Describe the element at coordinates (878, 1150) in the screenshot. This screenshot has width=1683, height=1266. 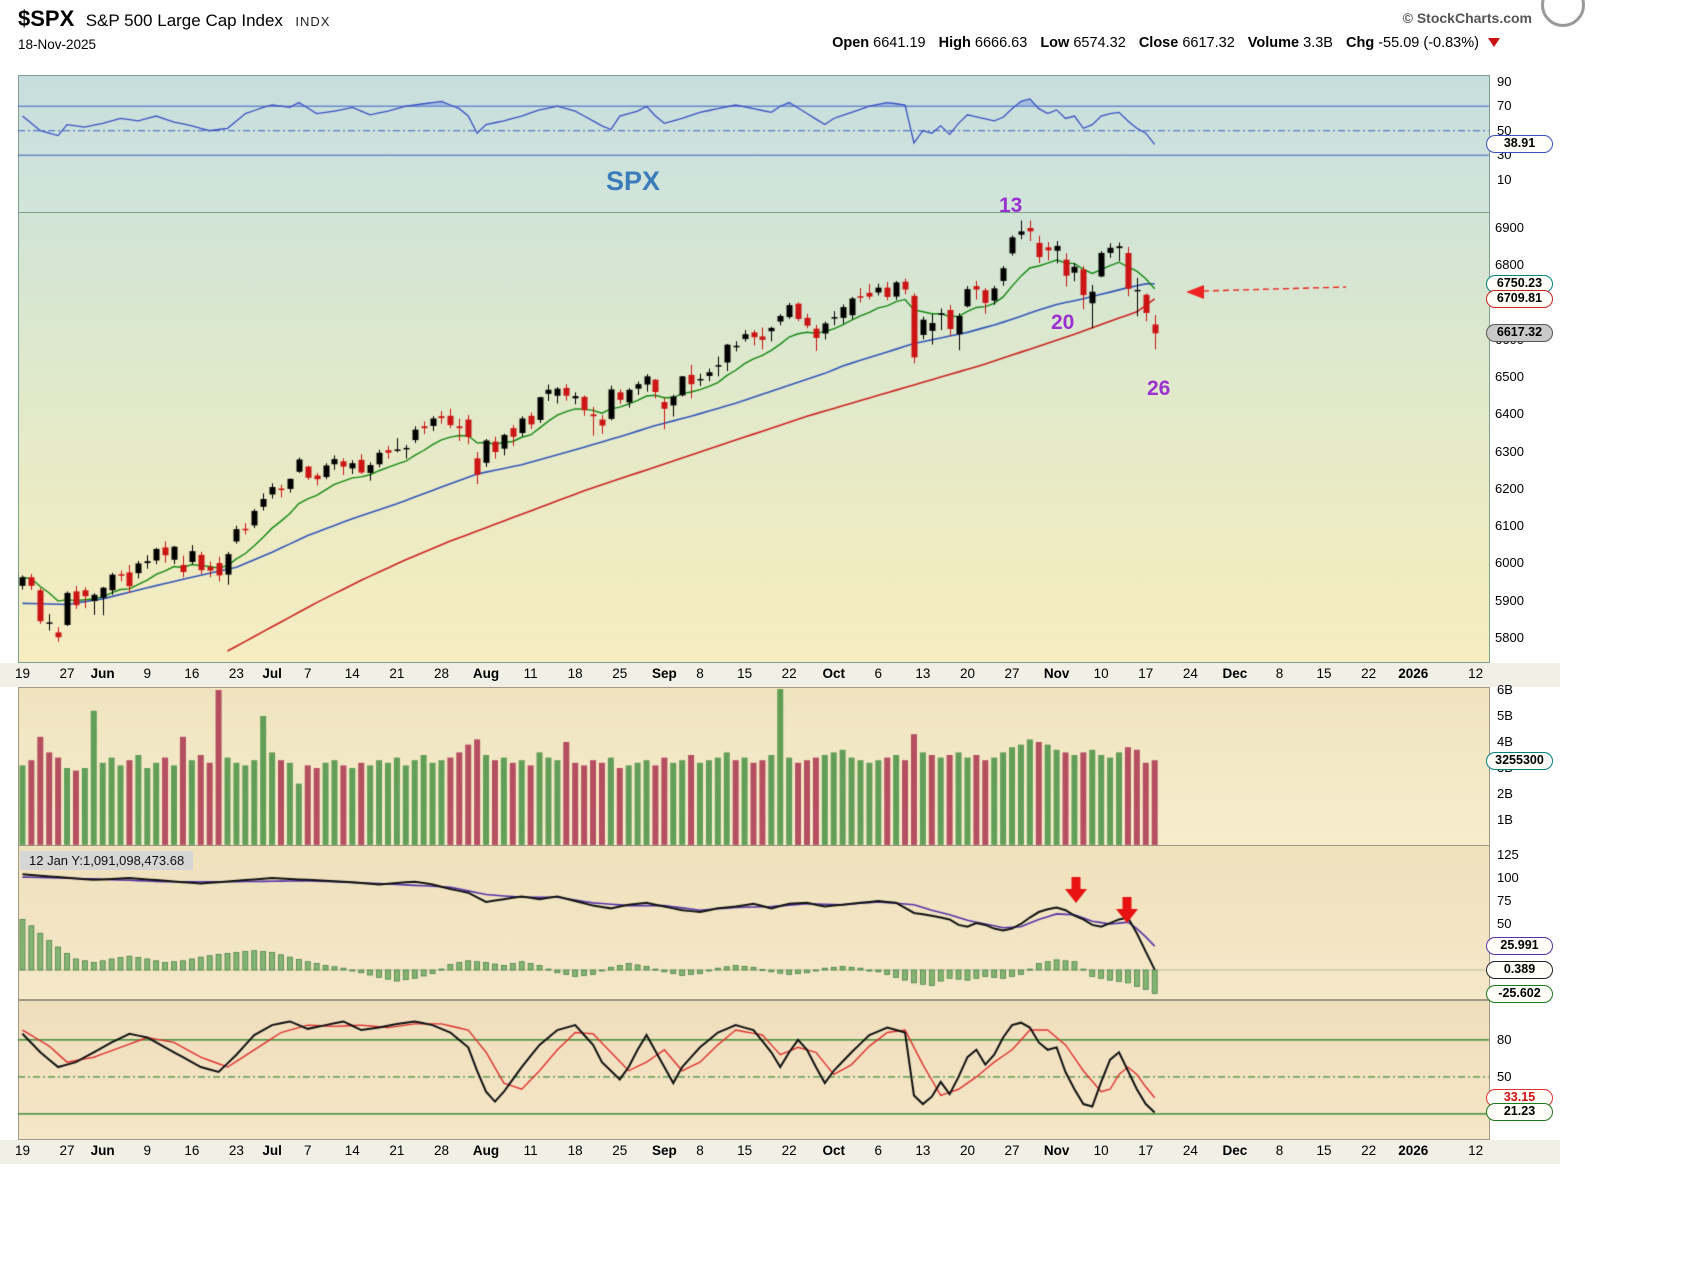
I see `date-tick-bottom: 6` at that location.